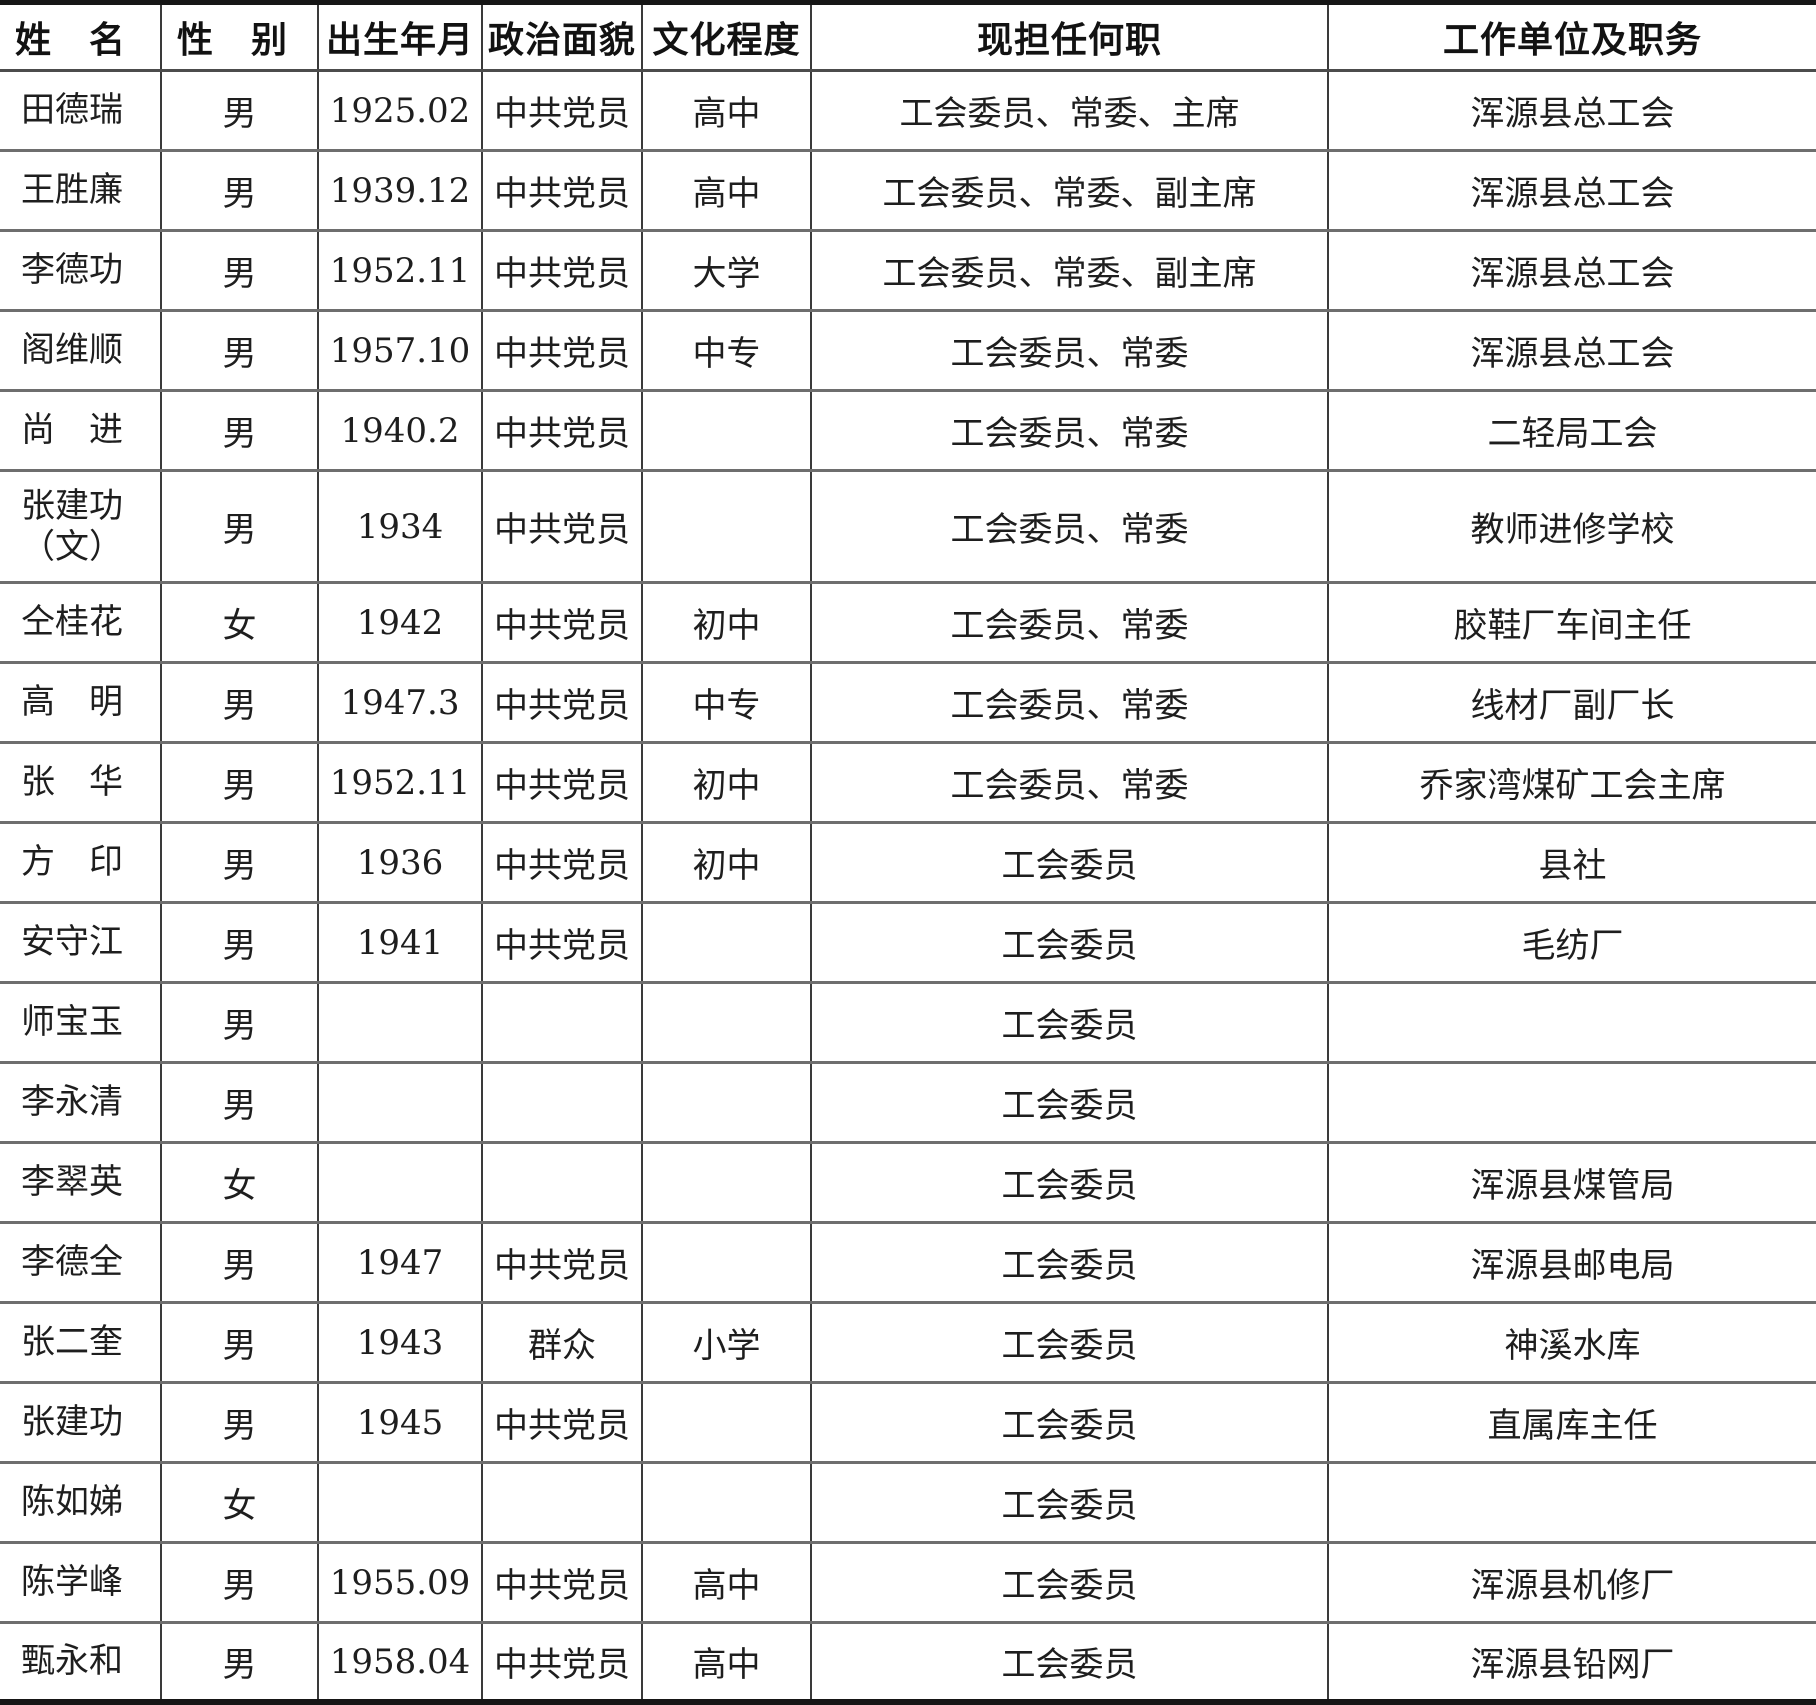 The image size is (1816, 1705). I want to click on cell-work-unit: 浑源县邮电局, so click(1572, 1262).